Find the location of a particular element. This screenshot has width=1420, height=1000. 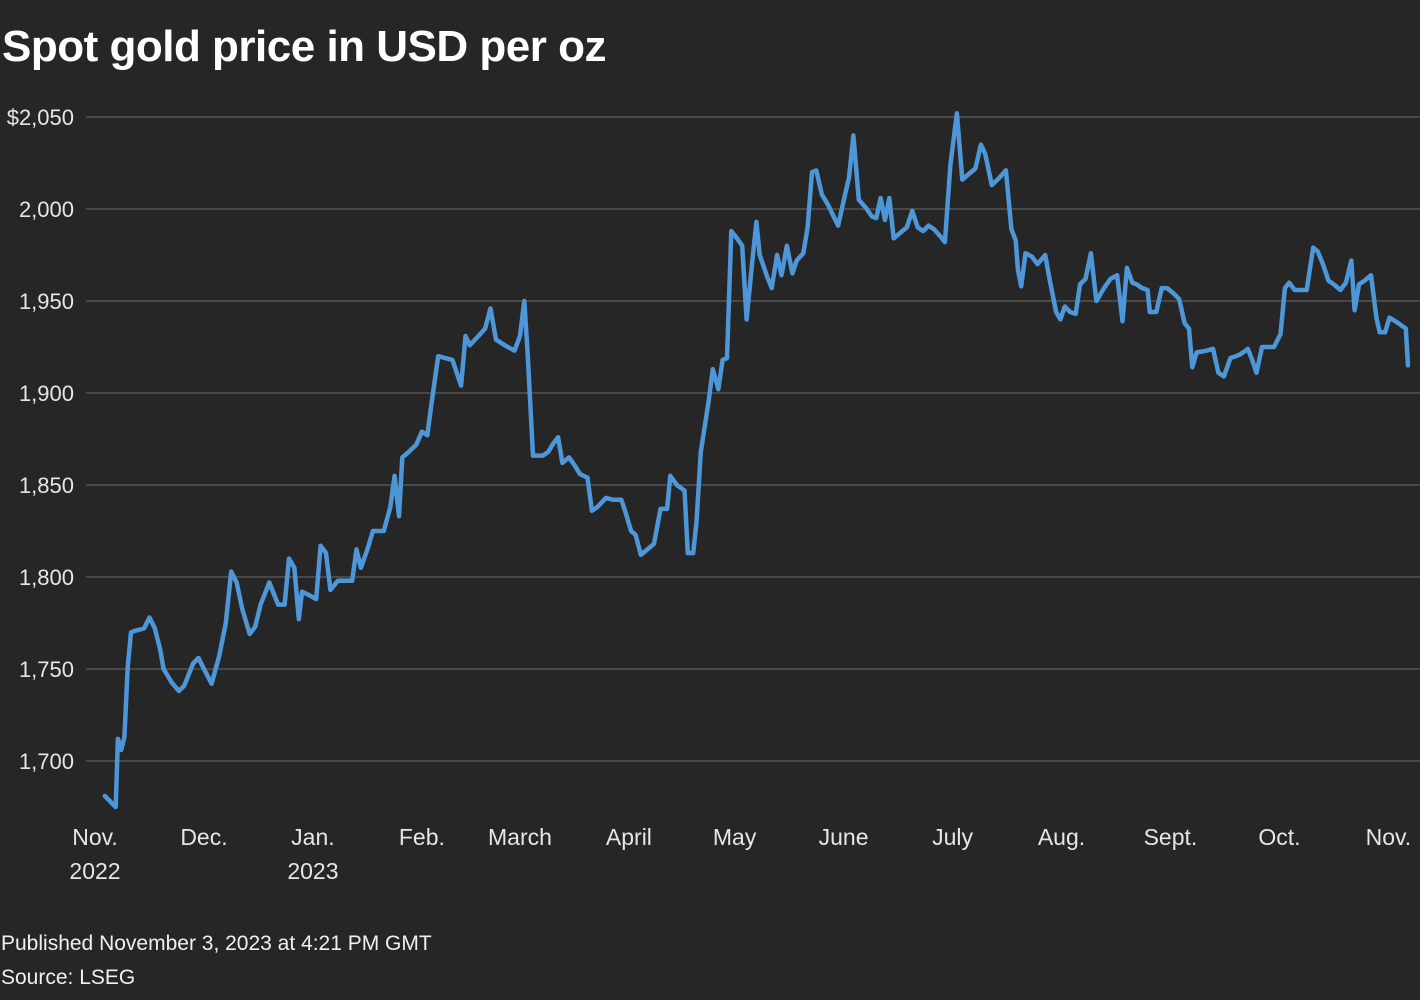

y-tick-label: $2,050 is located at coordinates (40, 117).